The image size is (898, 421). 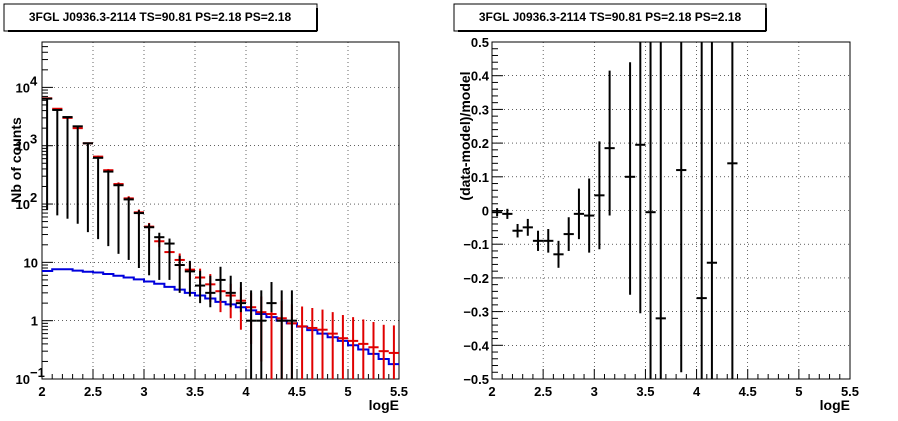 I want to click on residuals-y-ticks: −0.5 −0.4 −0.3 −0.2 −0.1 0 0.1 0.2 0.3 0.4 0.5, so click(x=483, y=211).